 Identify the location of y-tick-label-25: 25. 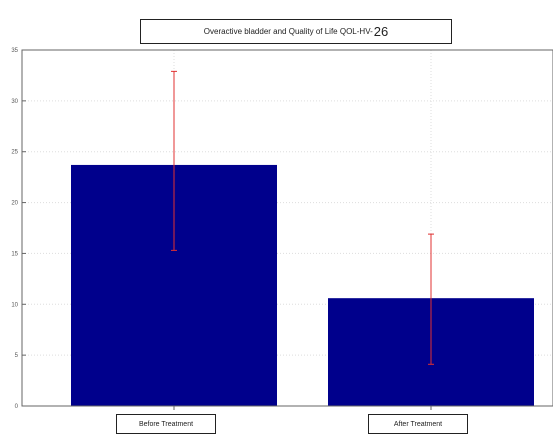
(14, 153).